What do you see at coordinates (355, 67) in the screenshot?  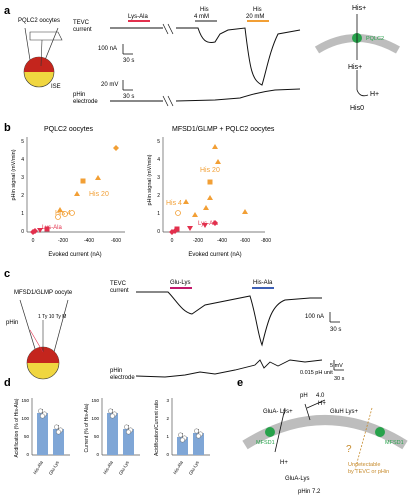 I see `schematic-his-mid: His+` at bounding box center [355, 67].